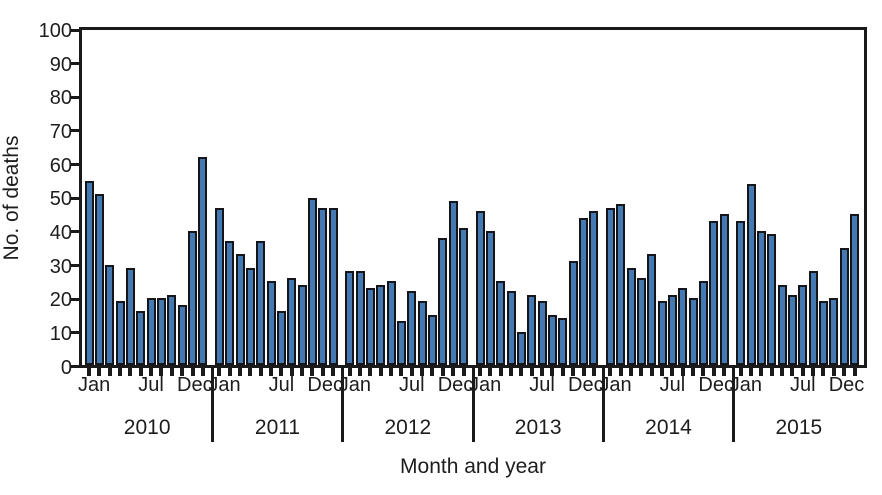 The height and width of the screenshot is (495, 882). I want to click on month-tick-2015-m6, so click(792, 372).